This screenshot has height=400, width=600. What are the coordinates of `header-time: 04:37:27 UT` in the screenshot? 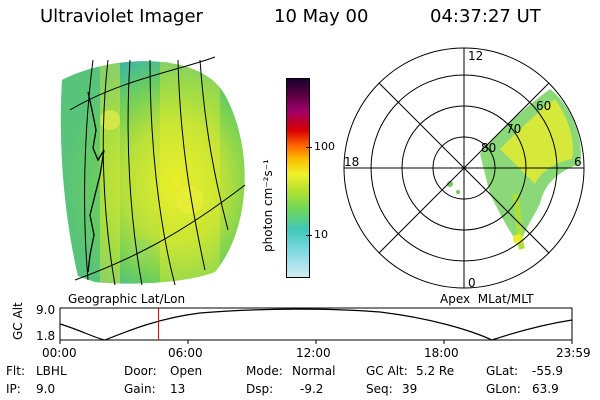 It's located at (485, 16).